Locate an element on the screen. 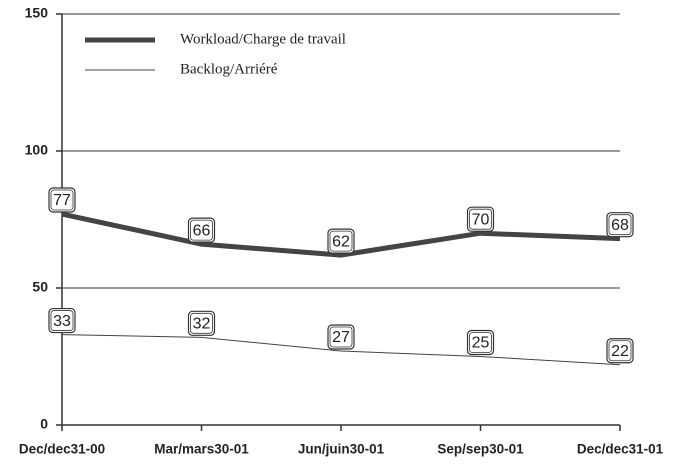  data-label: 62 is located at coordinates (341, 241).